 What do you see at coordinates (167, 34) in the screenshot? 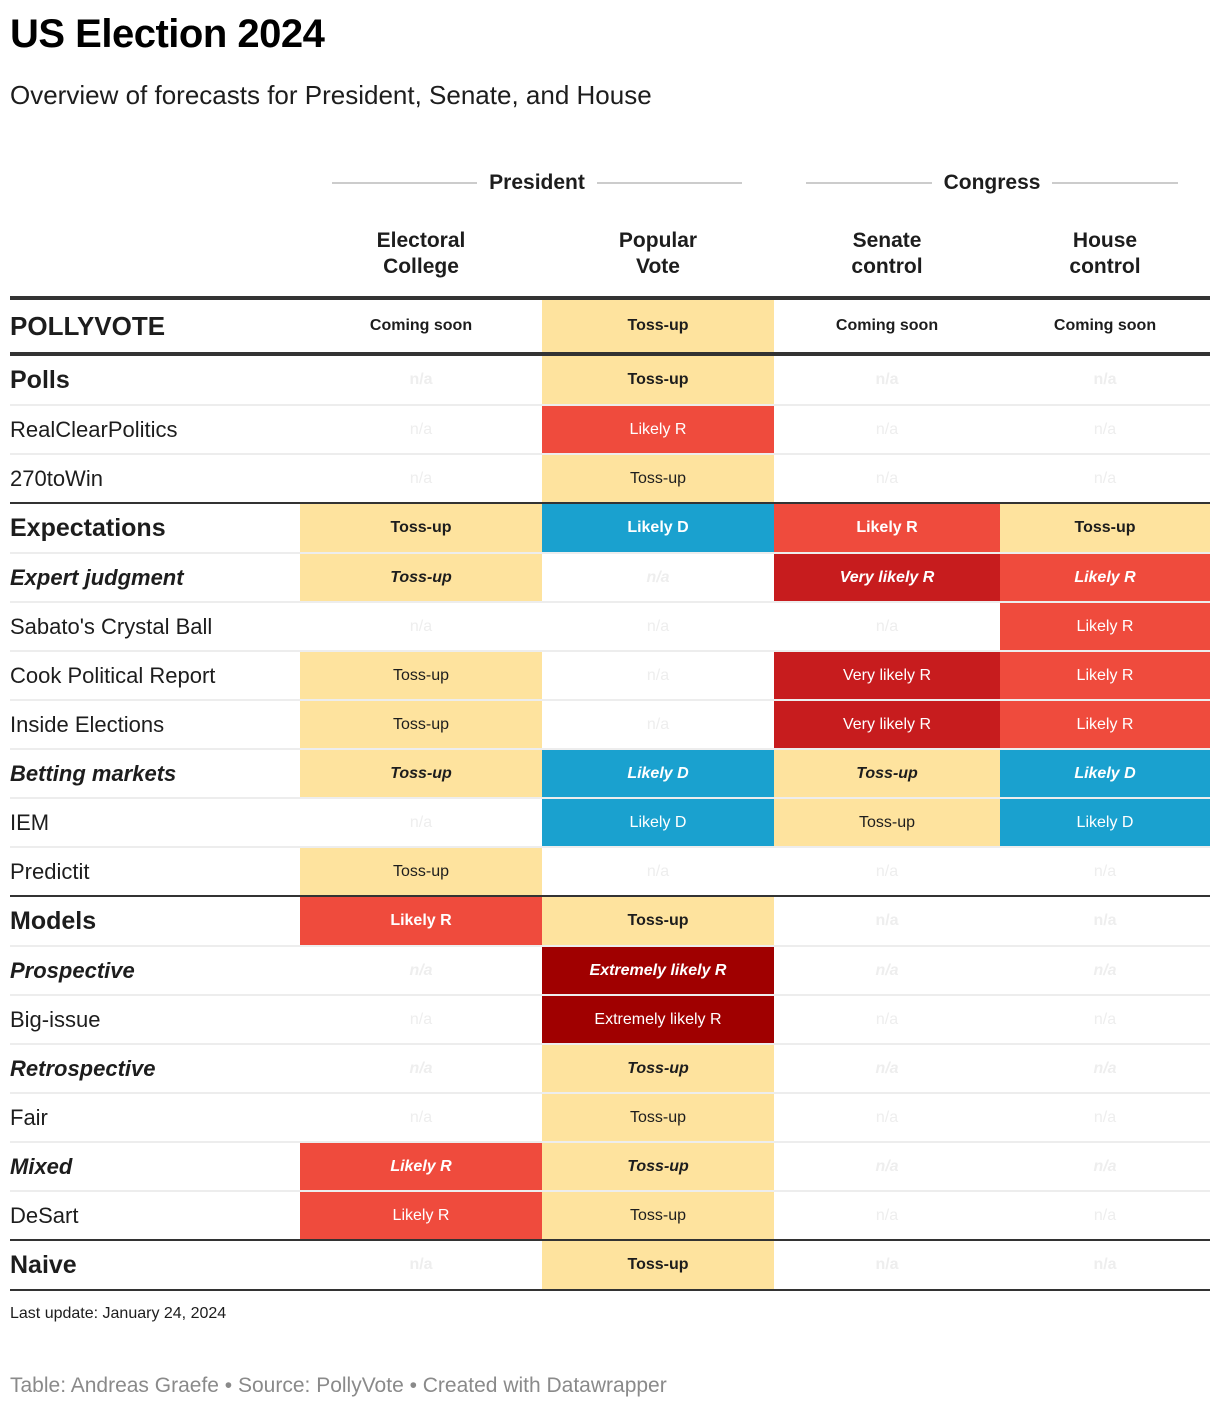
I see `page-title: US Election 2024` at bounding box center [167, 34].